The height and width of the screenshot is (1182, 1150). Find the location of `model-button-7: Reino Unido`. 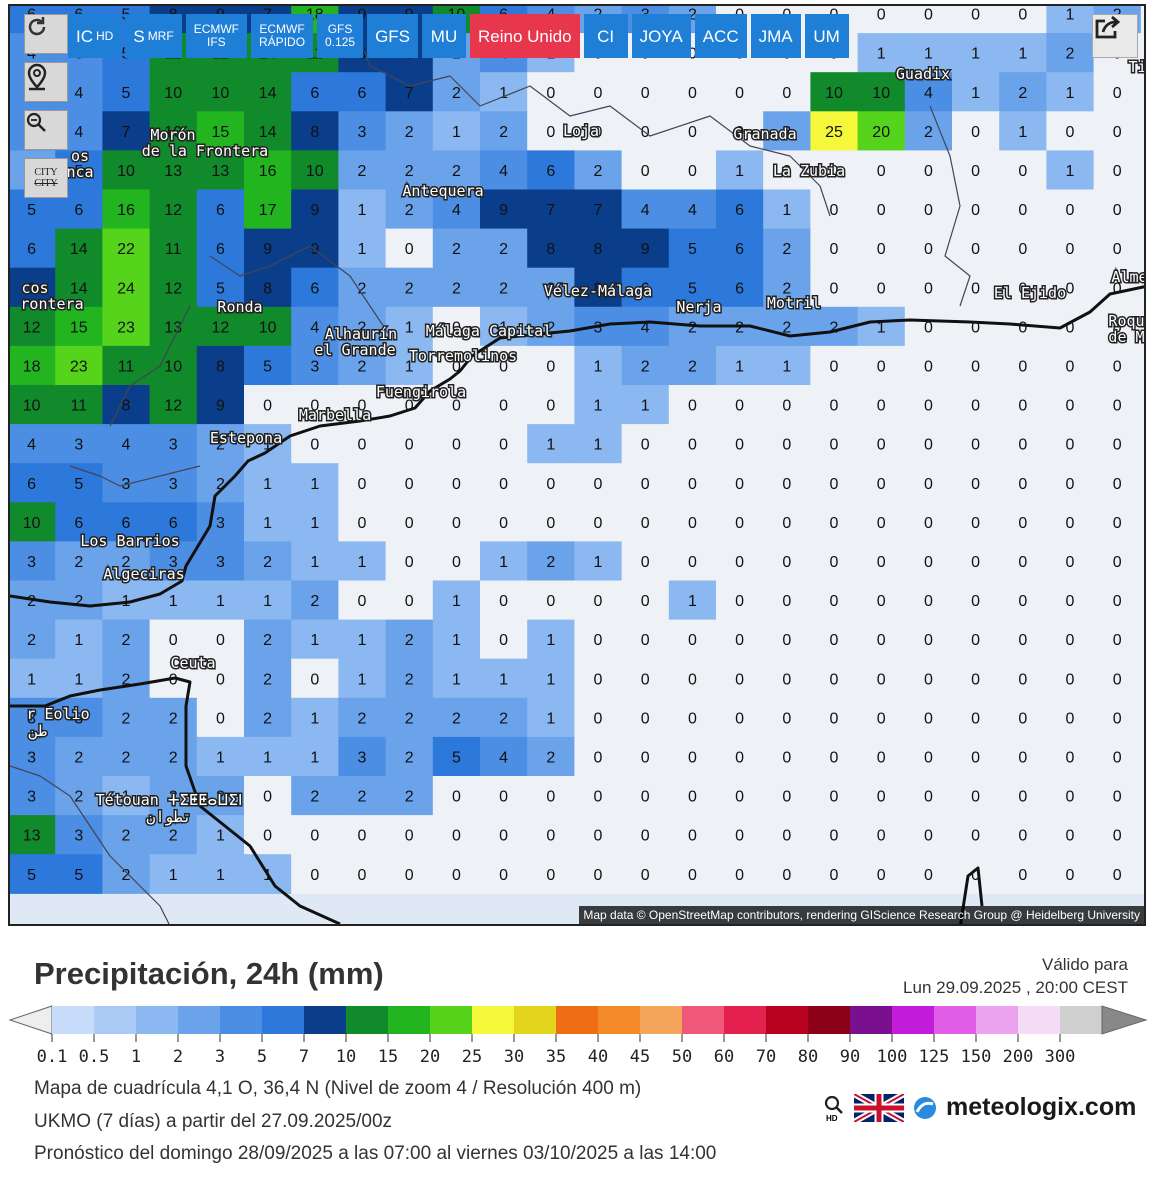

model-button-7: Reino Unido is located at coordinates (525, 36).